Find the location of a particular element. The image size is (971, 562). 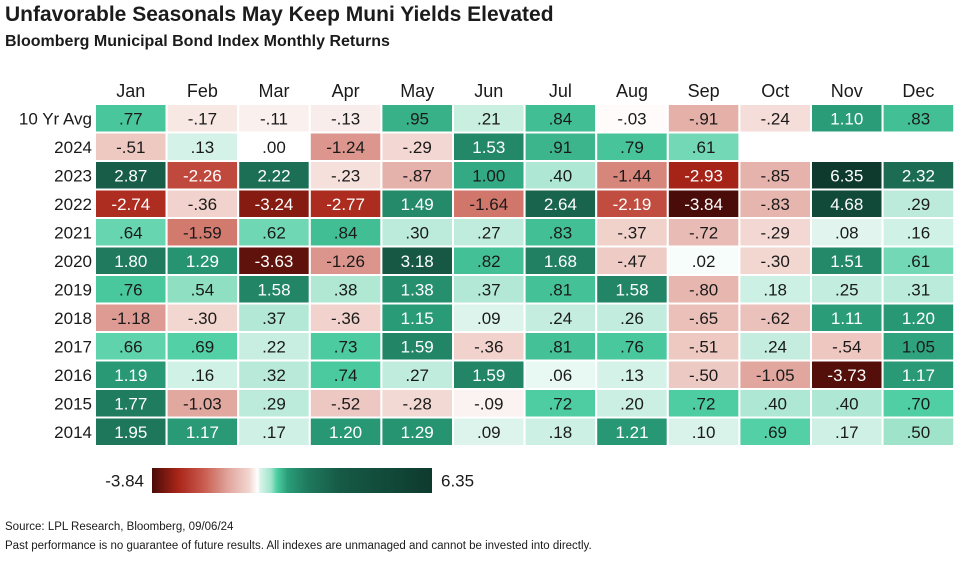

cell-value: .91 is located at coordinates (561, 147).